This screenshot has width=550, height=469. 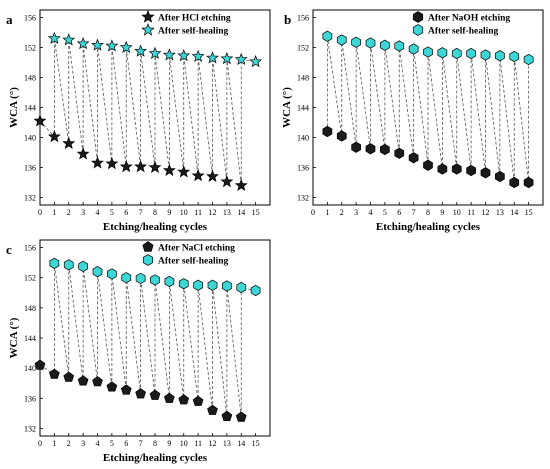 What do you see at coordinates (471, 212) in the screenshot?
I see `x-tick-label: 11` at bounding box center [471, 212].